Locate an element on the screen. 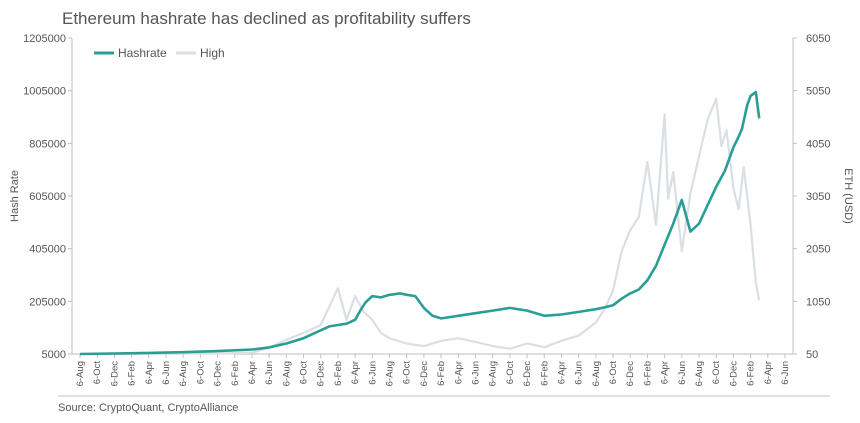 Image resolution: width=860 pixels, height=423 pixels. y-tick-label-left: 1005000 is located at coordinates (44, 92).